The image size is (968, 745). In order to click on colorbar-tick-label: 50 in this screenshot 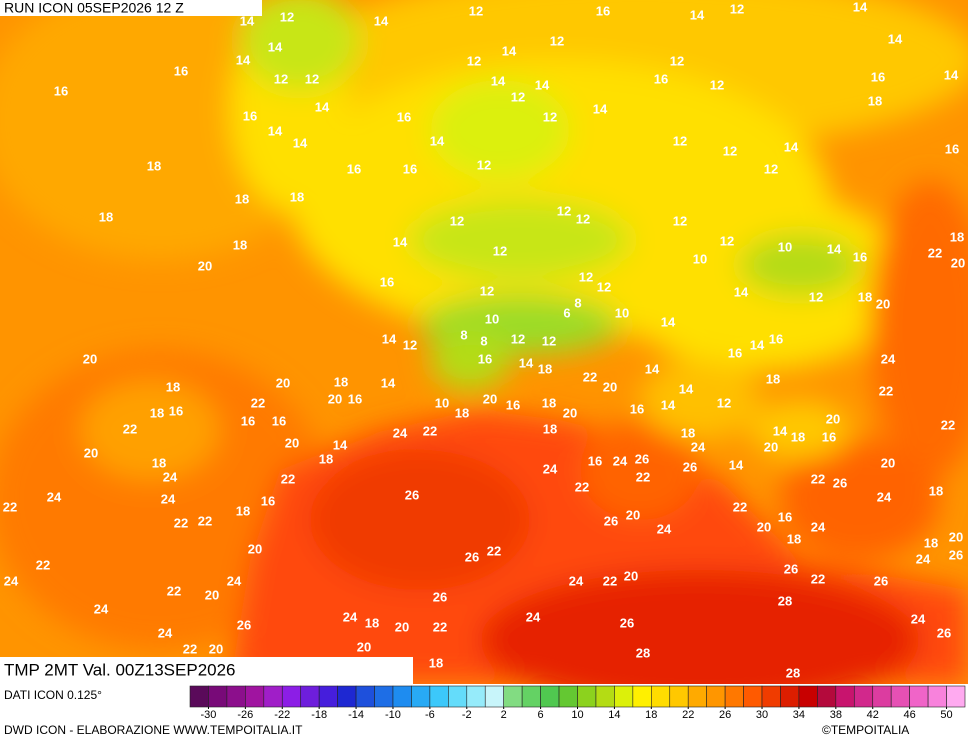, I will do `click(946, 715)`.